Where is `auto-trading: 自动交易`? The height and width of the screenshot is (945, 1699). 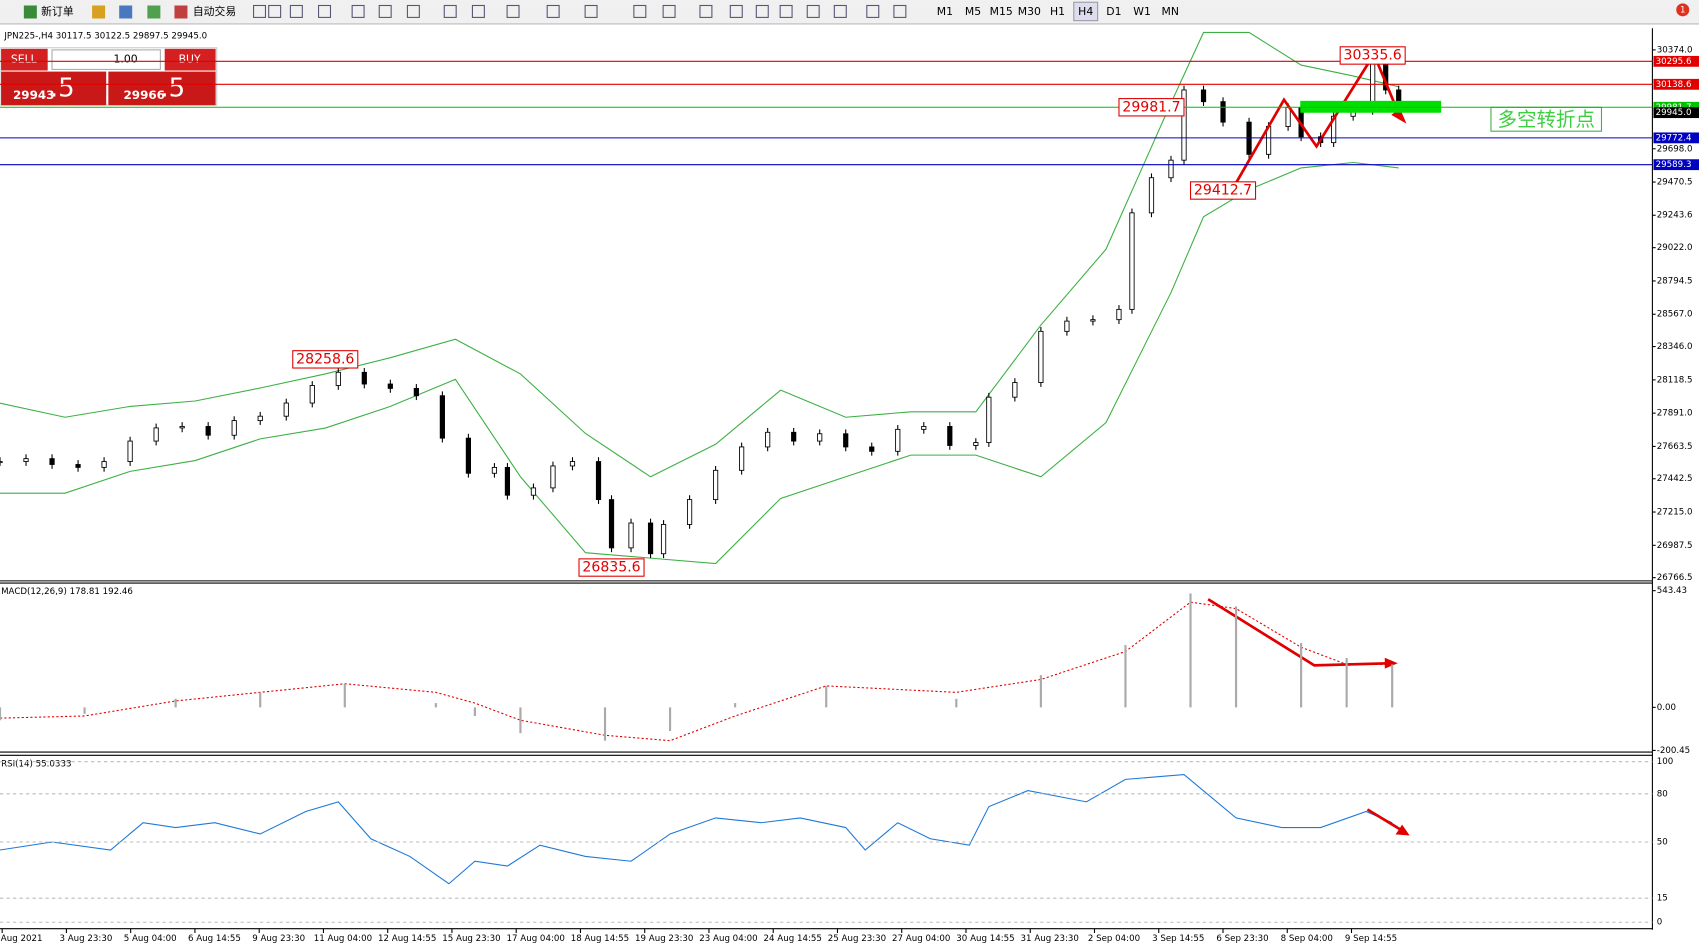
auto-trading: 自动交易 is located at coordinates (214, 11).